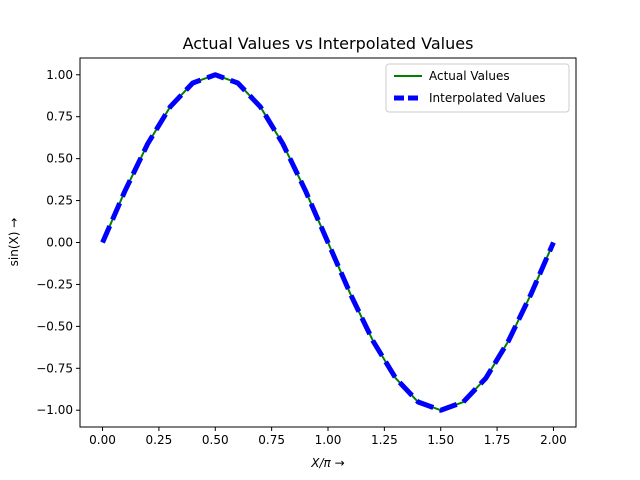 This screenshot has height=480, width=640. Describe the element at coordinates (14, 249) in the screenshot. I see `y-axis-label-text: sin(X)` at that location.